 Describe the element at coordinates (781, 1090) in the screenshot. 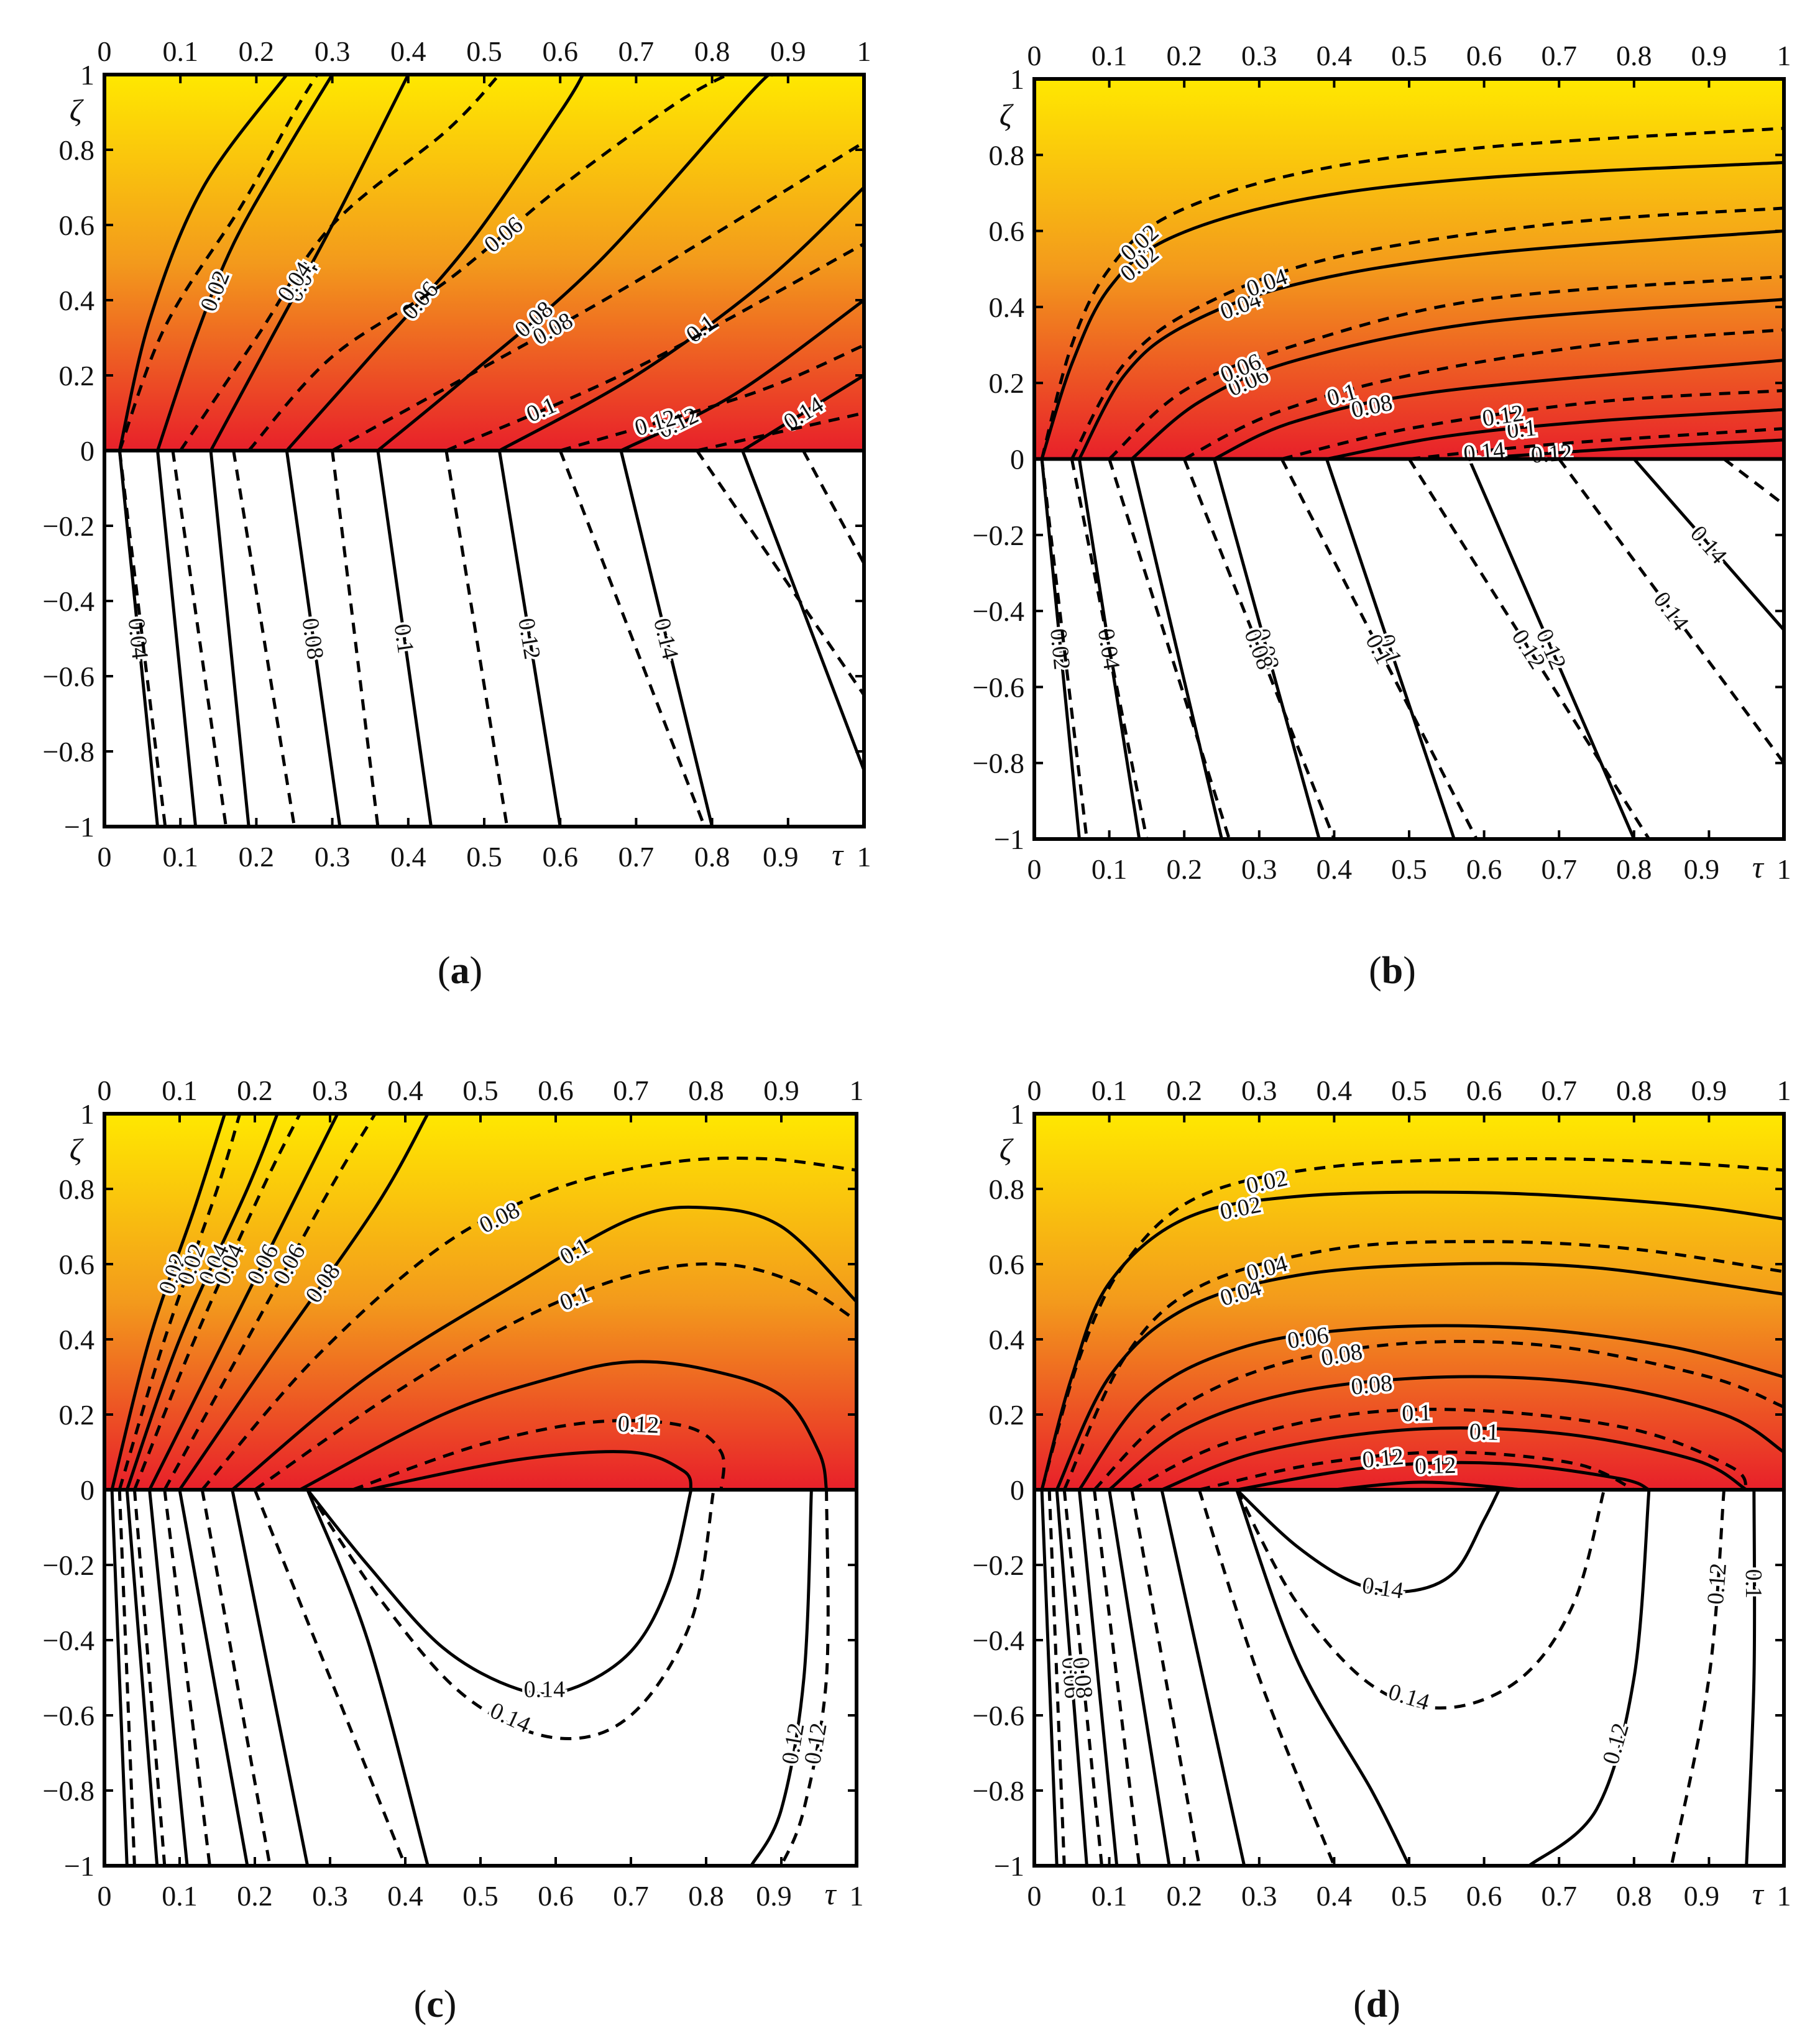

I see `x-tick-label-top: 0.9` at that location.